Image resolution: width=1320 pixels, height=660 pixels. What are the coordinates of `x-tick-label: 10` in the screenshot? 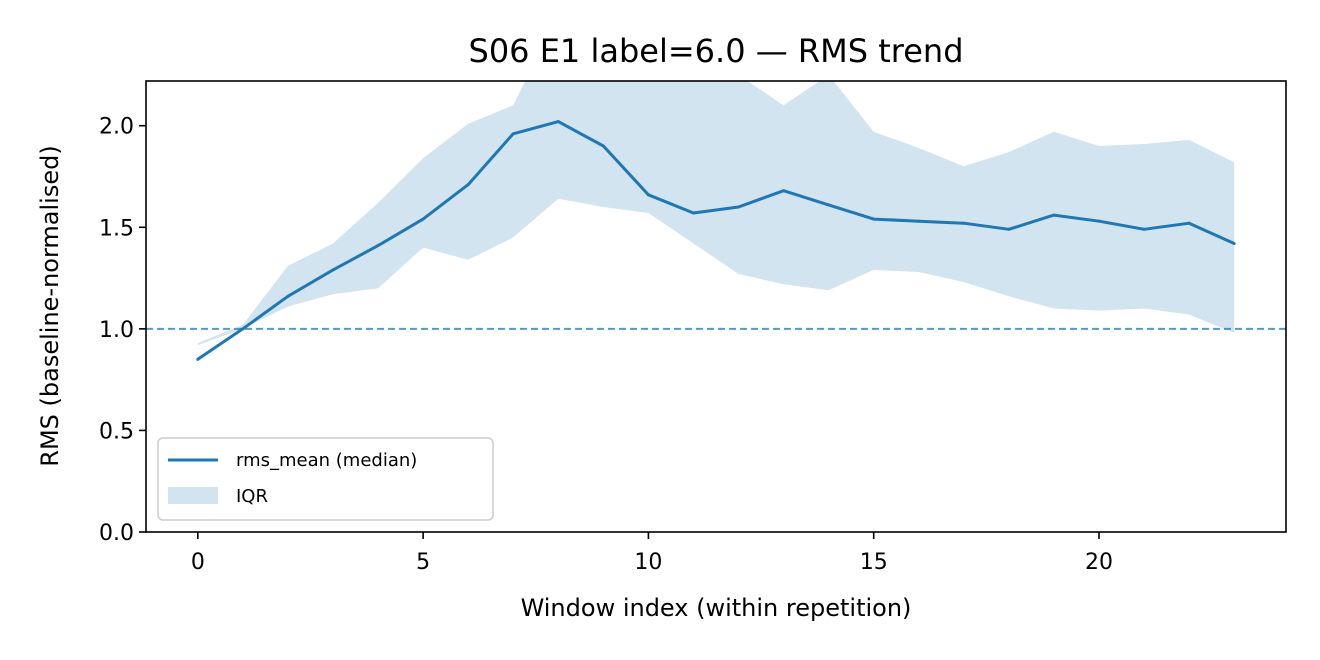 It's located at (648, 562).